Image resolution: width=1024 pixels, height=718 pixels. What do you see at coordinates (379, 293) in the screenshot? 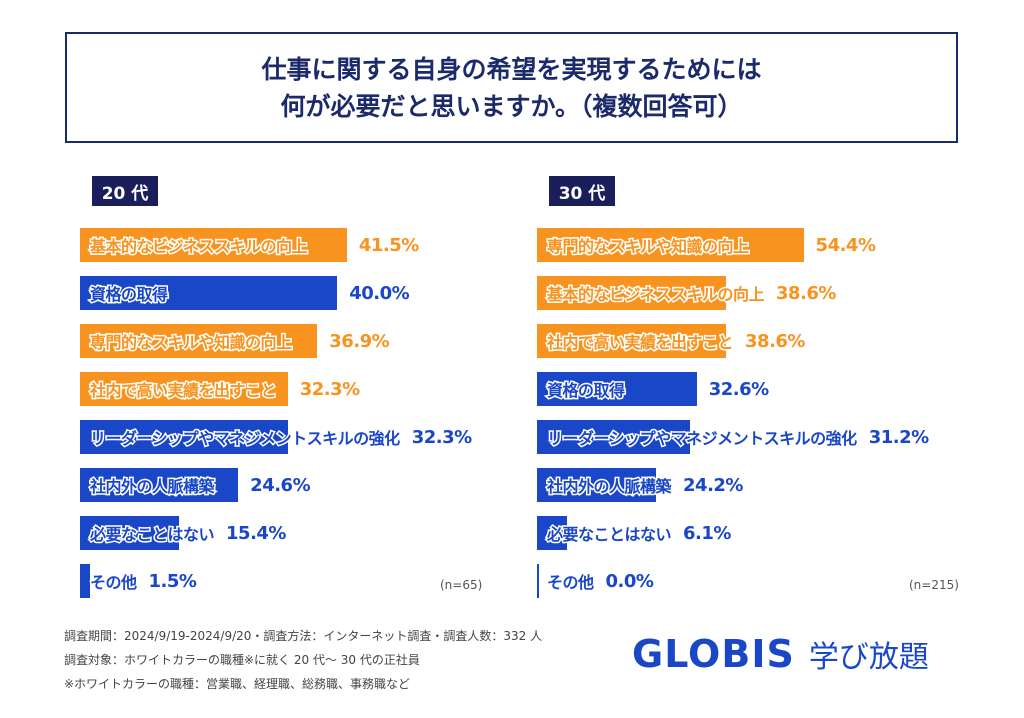
I see `value-label: 40.0%` at bounding box center [379, 293].